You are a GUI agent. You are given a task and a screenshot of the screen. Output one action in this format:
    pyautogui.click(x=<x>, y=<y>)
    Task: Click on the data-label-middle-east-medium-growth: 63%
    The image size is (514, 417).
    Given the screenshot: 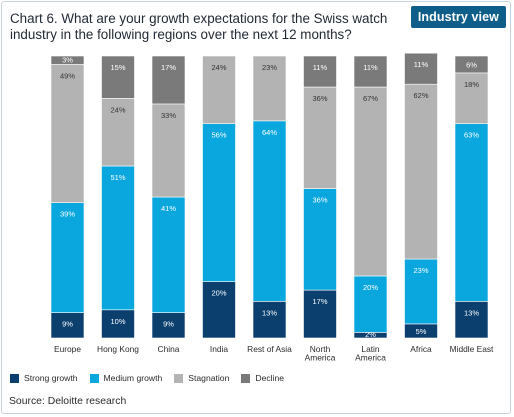 What is the action you would take?
    pyautogui.click(x=471, y=135)
    